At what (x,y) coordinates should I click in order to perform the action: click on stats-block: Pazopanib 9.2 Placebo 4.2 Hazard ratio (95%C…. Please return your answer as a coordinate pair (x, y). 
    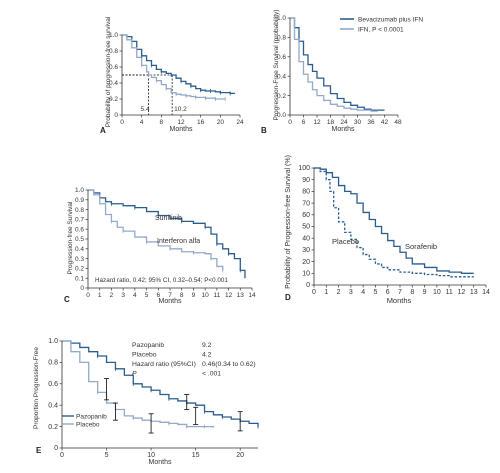
    Looking at the image, I should click on (194, 360).